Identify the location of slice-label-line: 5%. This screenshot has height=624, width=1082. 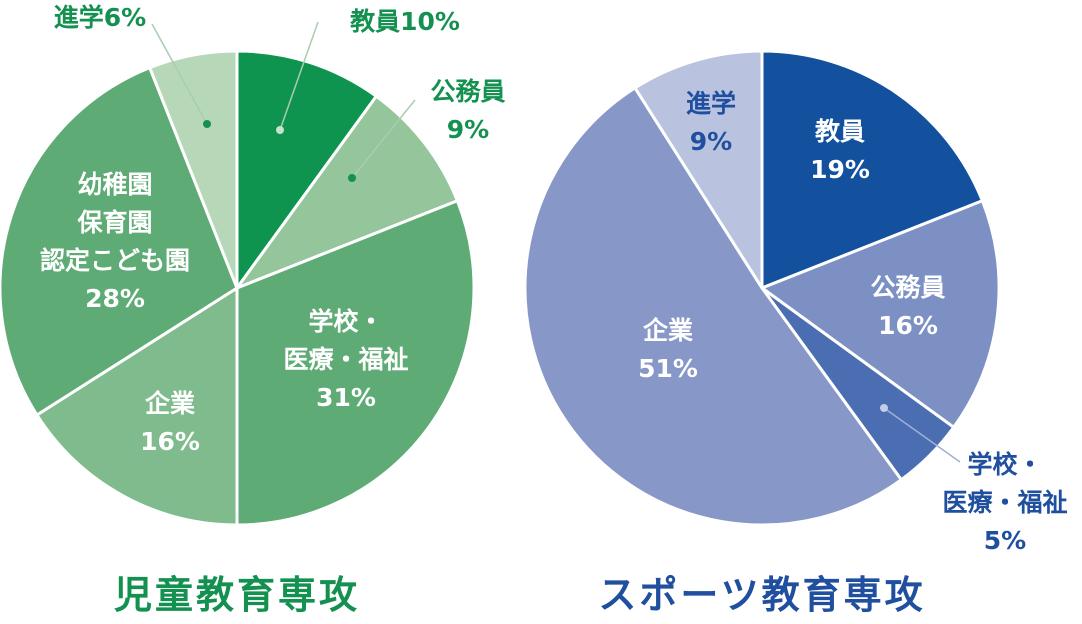
(1005, 540).